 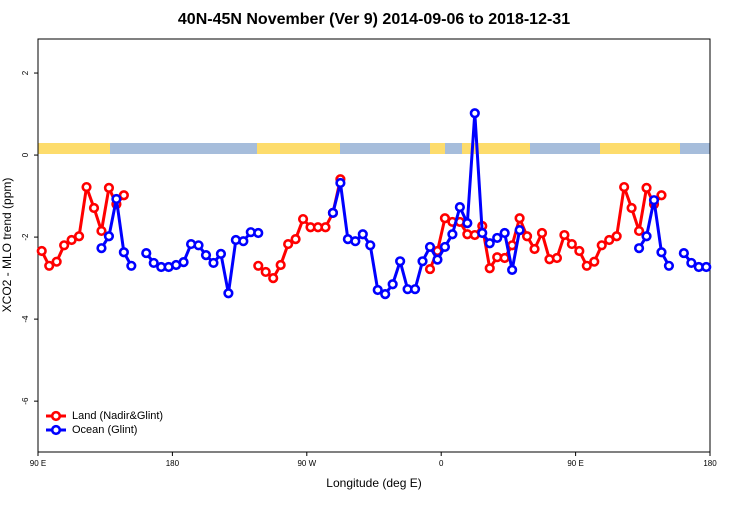 I want to click on ocean-band, so click(x=374, y=148).